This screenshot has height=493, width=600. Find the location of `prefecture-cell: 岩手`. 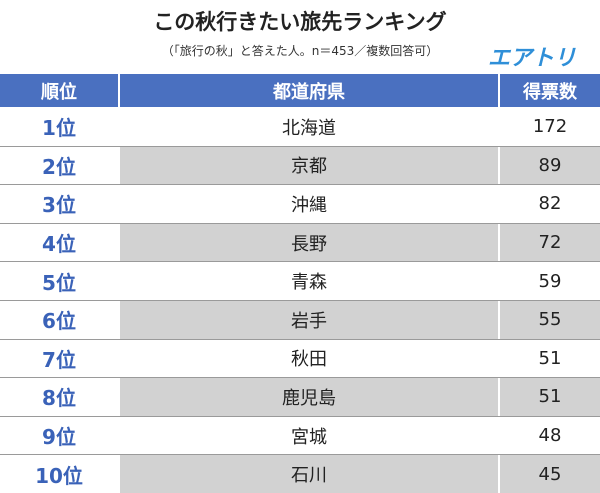

prefecture-cell: 岩手 is located at coordinates (309, 320).